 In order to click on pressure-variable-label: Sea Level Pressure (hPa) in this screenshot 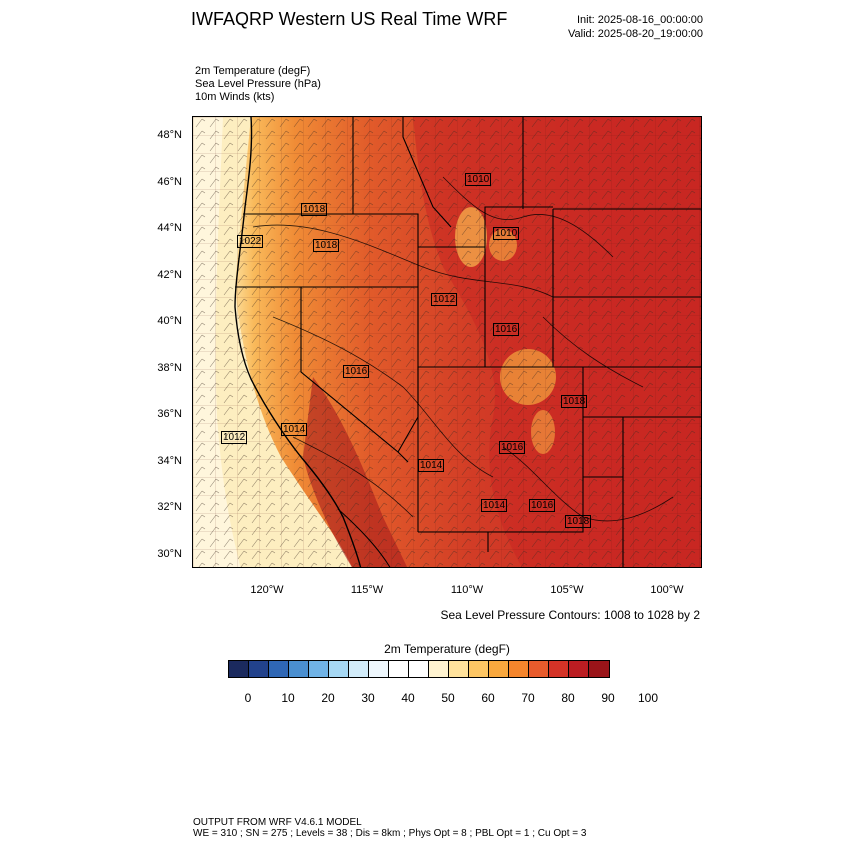, I will do `click(258, 84)`.